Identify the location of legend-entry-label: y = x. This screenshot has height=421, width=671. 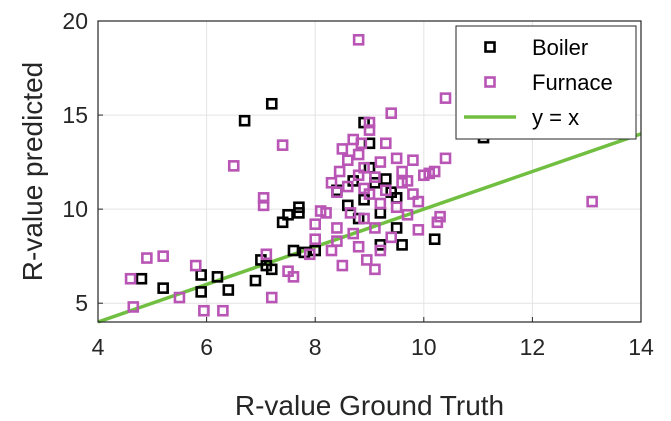
(555, 117).